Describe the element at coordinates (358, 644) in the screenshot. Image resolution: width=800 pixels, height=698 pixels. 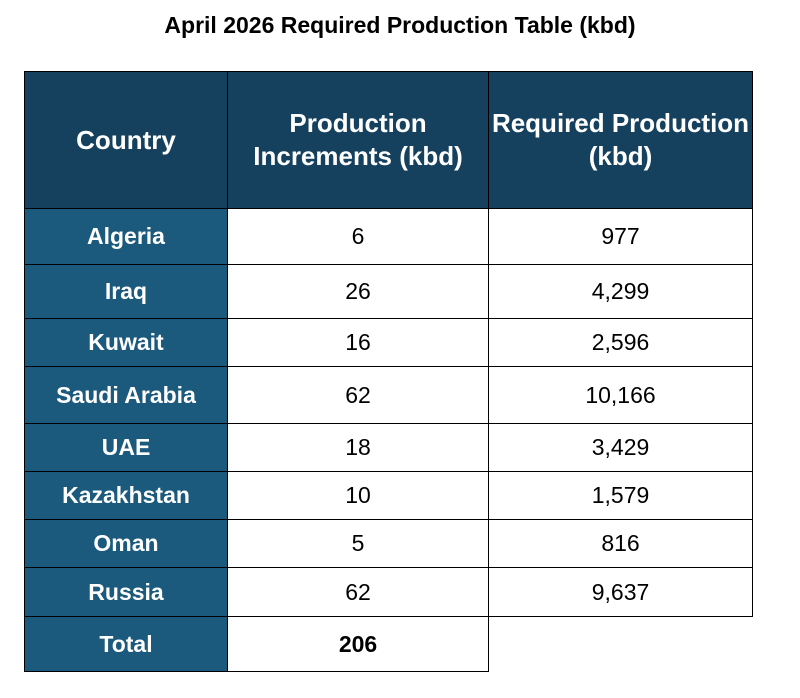
I see `total-increment: 206` at that location.